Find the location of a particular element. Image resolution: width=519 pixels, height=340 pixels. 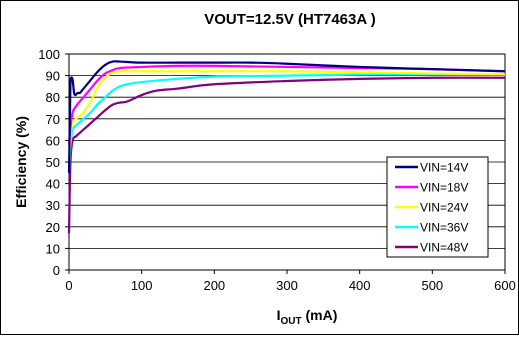

x-tick-label: 500 is located at coordinates (432, 285).